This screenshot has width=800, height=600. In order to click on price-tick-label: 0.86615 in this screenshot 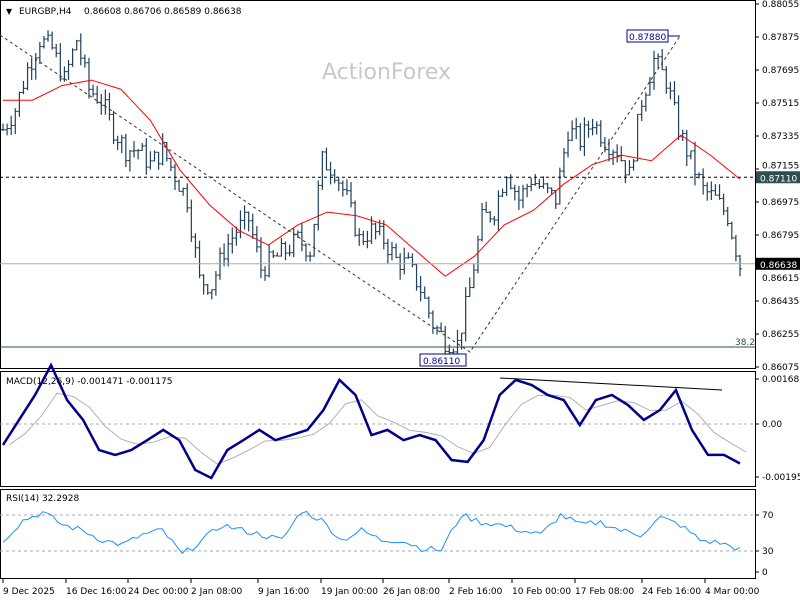, I will do `click(780, 279)`.